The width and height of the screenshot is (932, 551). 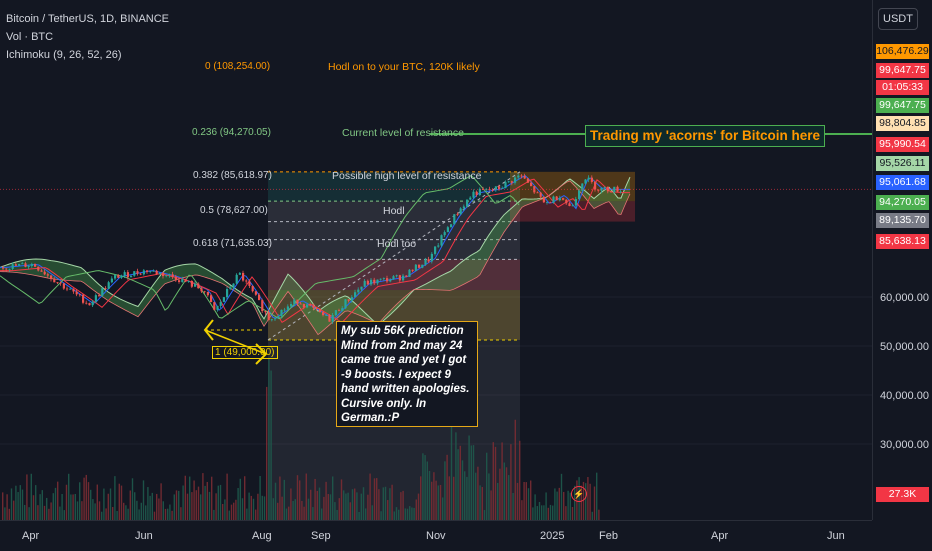 I want to click on volume-badge: 27.3K, so click(x=902, y=494).